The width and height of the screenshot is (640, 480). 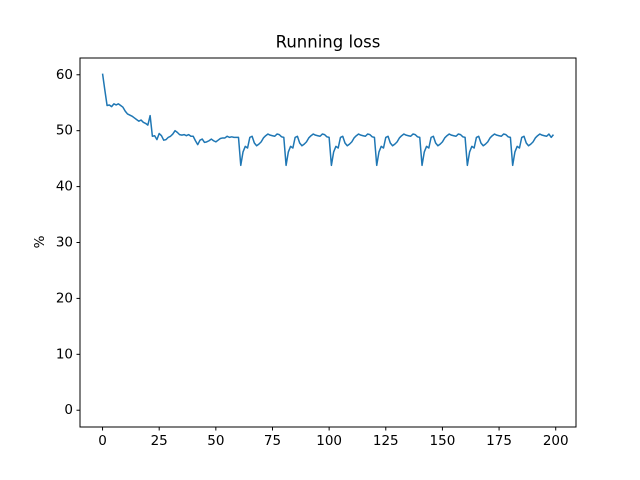 I want to click on y-tick-label: 60, so click(x=64, y=75).